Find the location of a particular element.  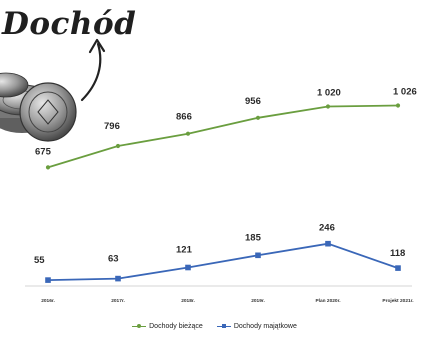

series-2-line is located at coordinates (223, 261).